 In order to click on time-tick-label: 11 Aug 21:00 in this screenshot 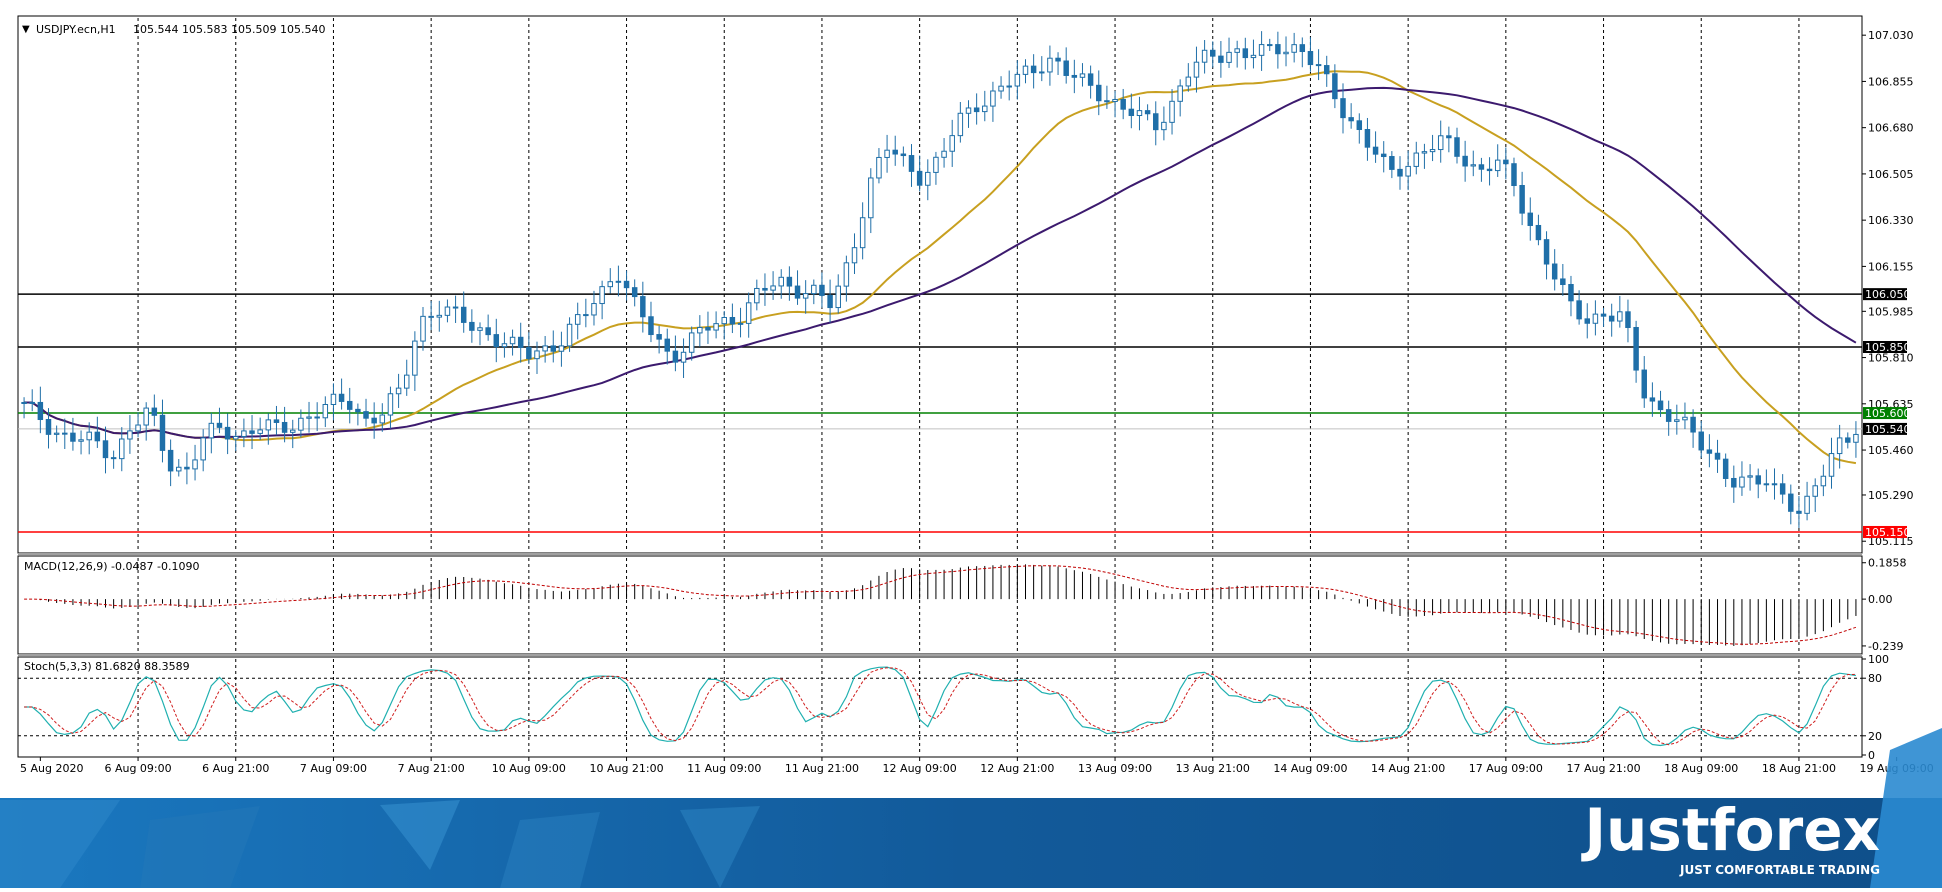, I will do `click(822, 768)`.